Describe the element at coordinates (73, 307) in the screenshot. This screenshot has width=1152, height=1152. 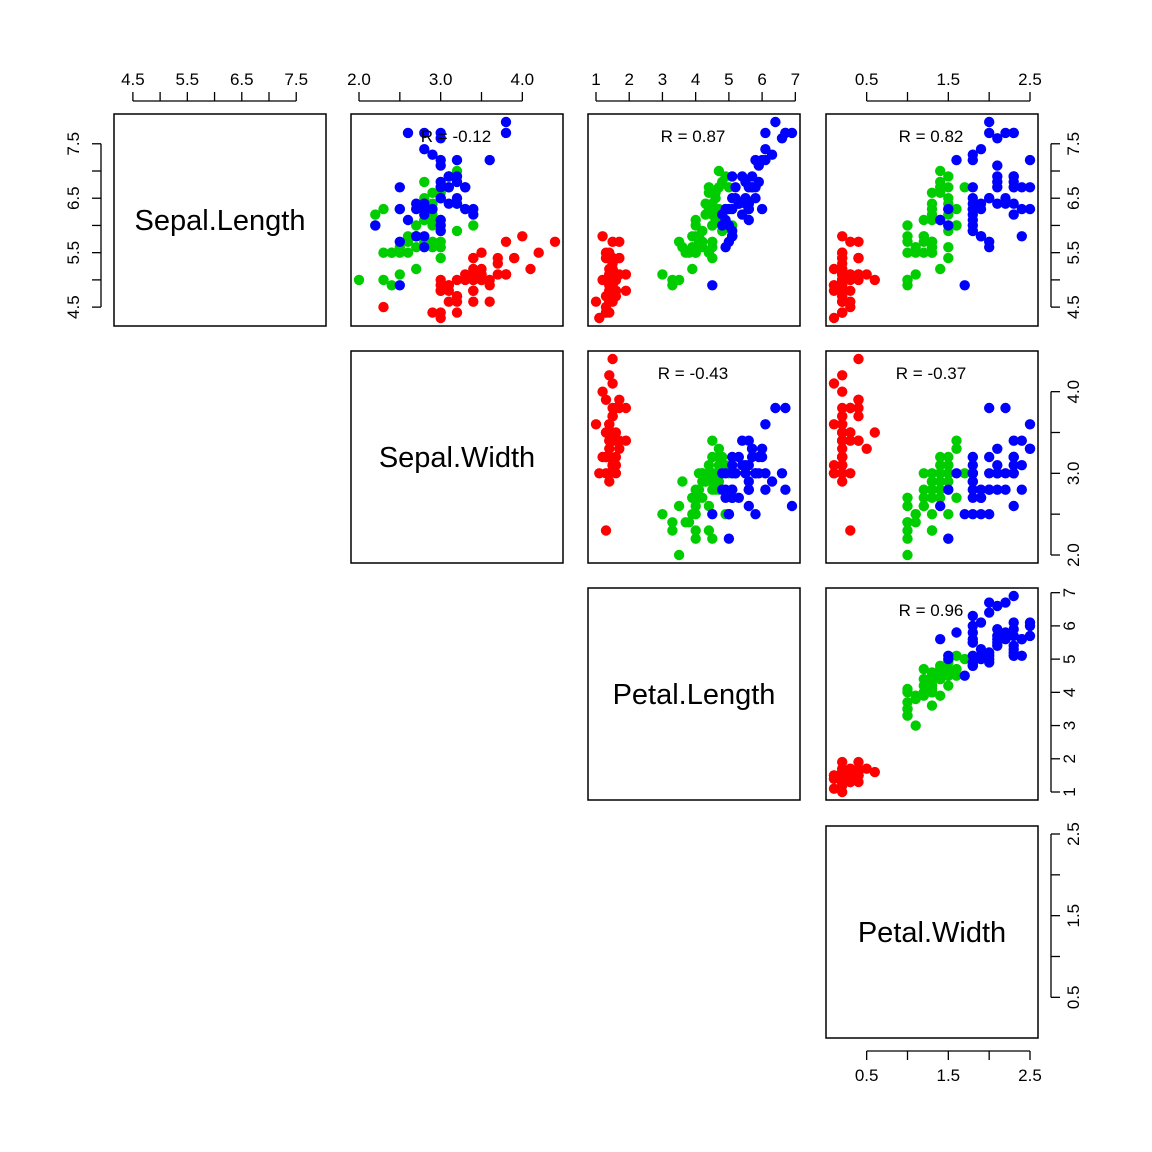
I see `tick-label: 4.5` at that location.